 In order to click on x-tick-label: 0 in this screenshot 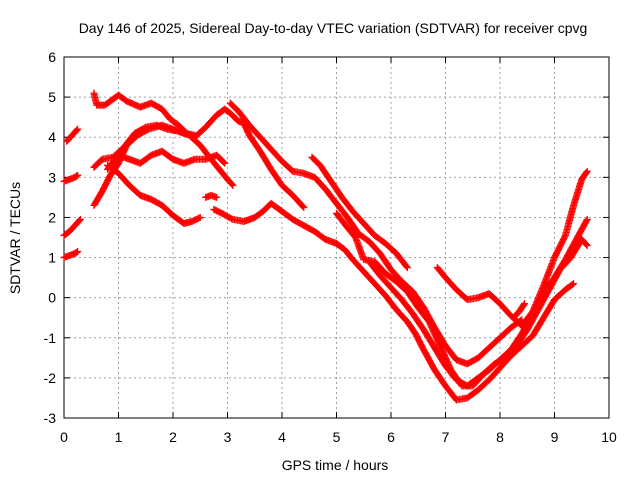, I will do `click(64, 437)`.